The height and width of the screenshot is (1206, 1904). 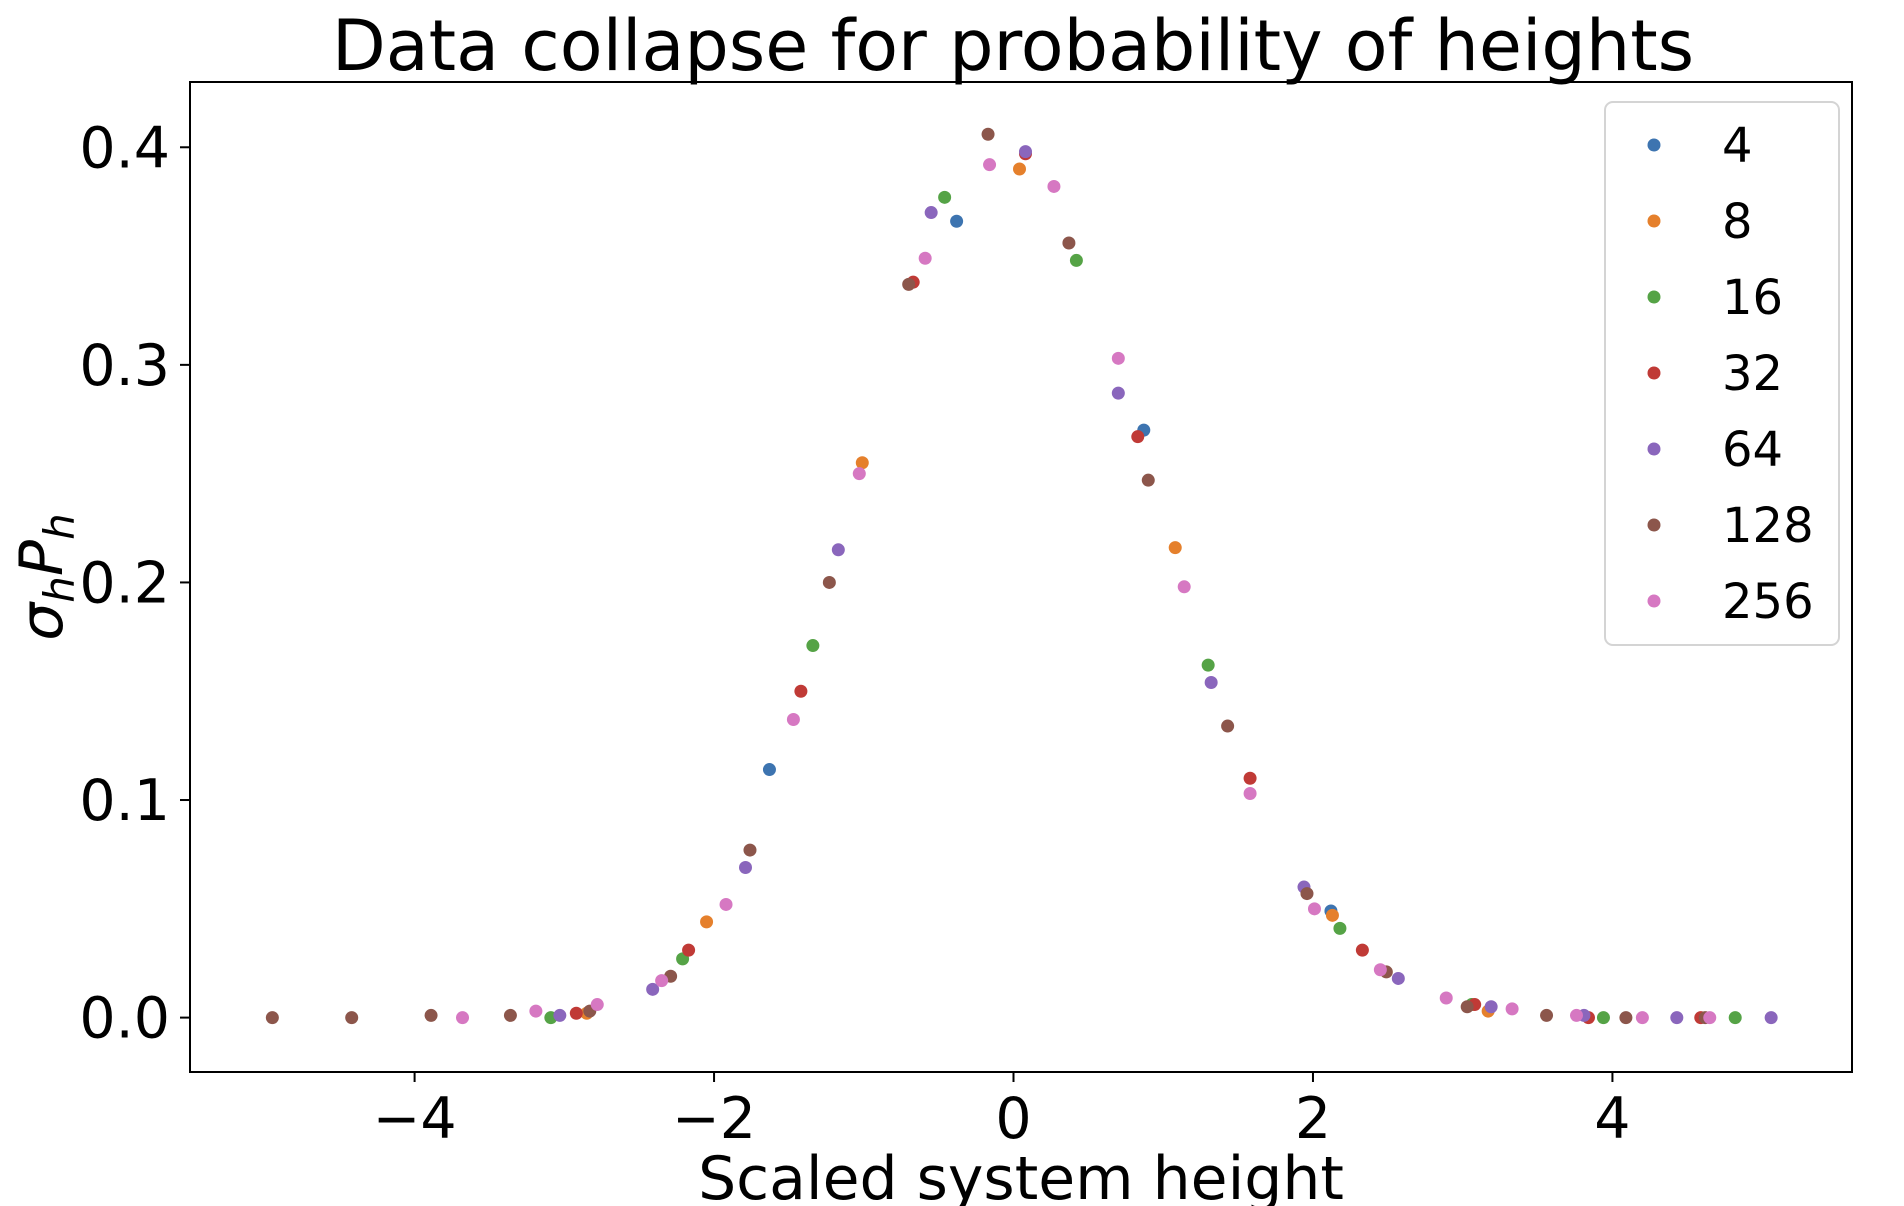 I want to click on y-tick-label: 0.3, so click(x=124, y=366).